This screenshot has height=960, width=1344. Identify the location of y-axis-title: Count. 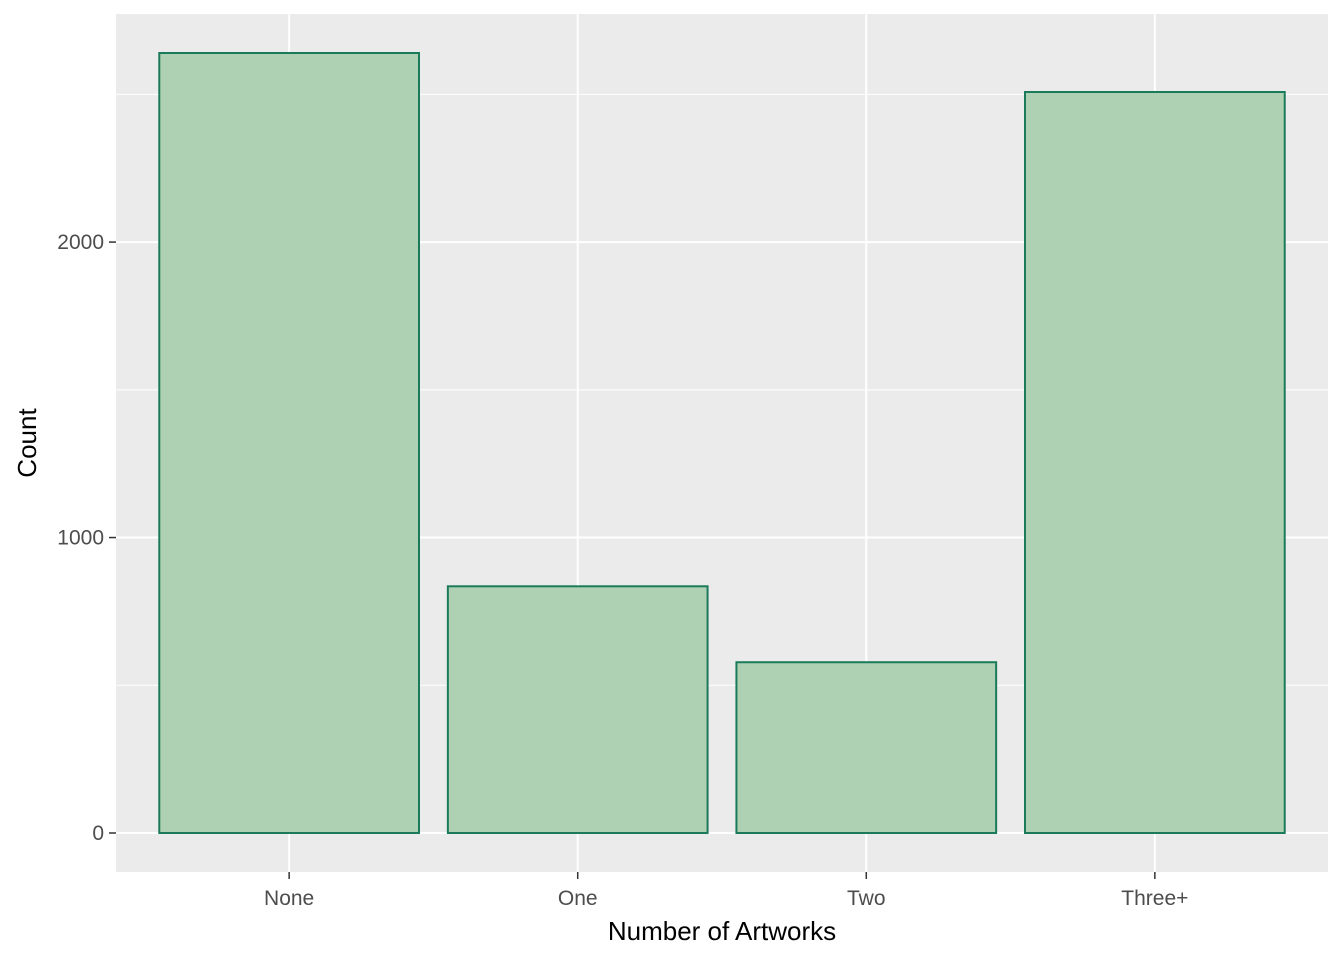
(27, 443).